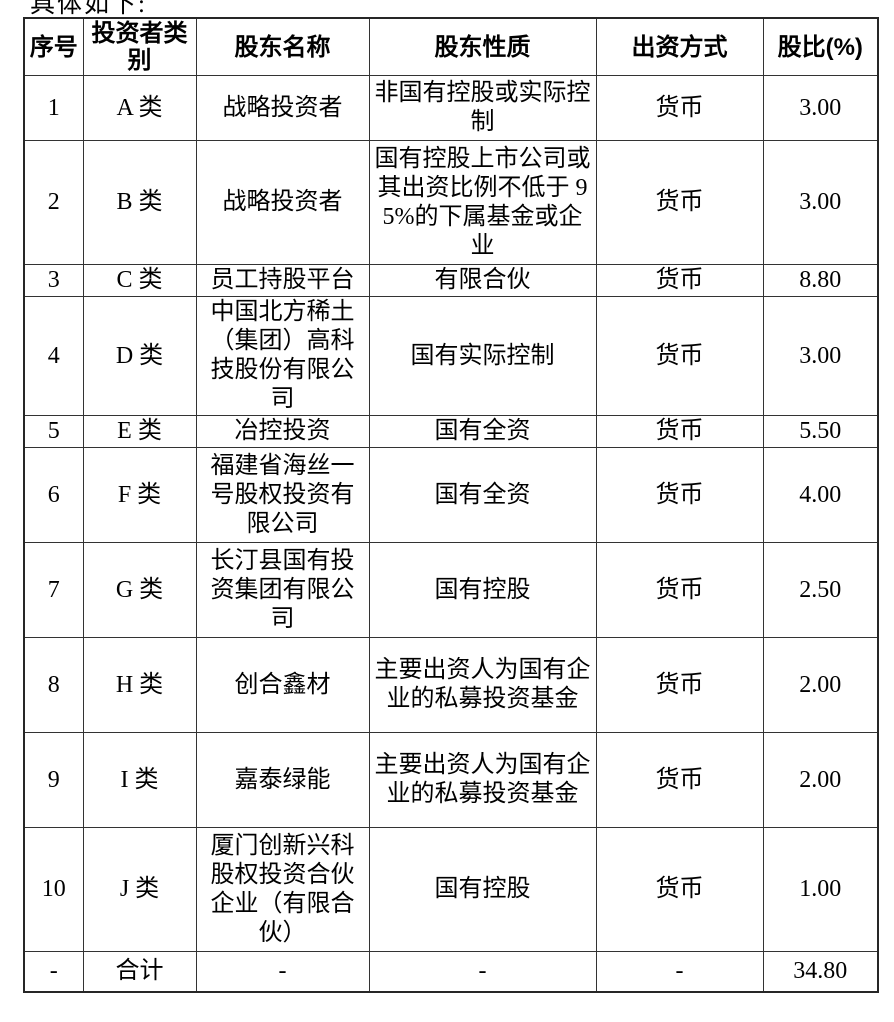 Image resolution: width=894 pixels, height=1022 pixels. Describe the element at coordinates (139, 108) in the screenshot. I see `table-cell-category: A 类` at that location.